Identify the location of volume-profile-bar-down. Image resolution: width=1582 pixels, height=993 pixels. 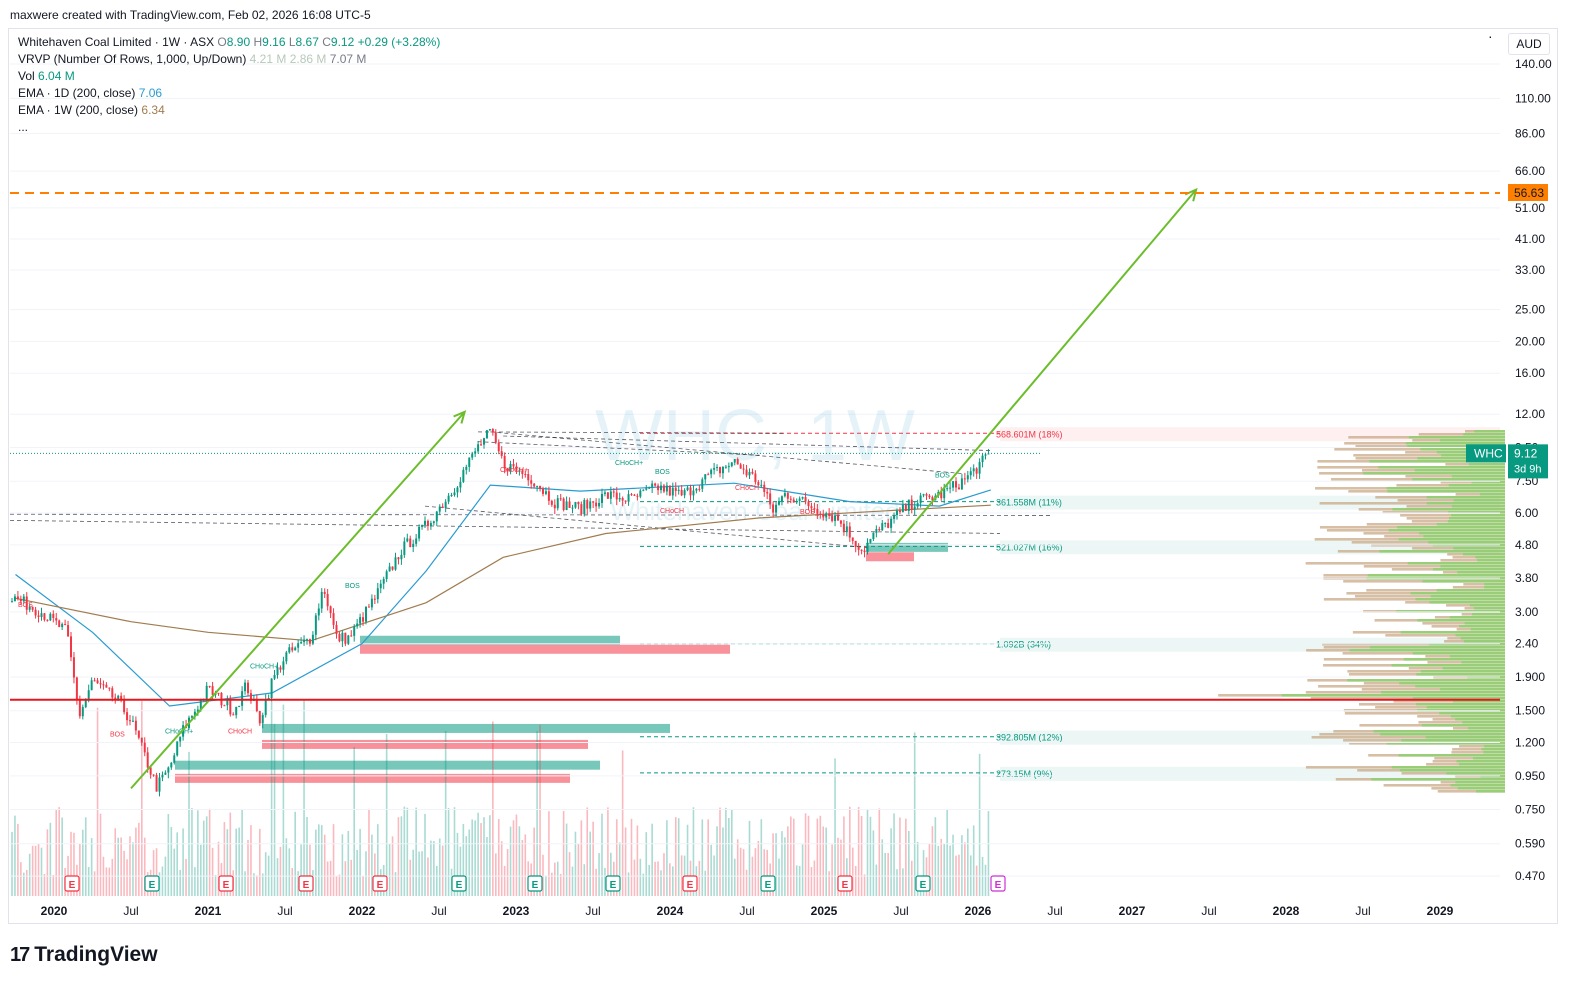
(1419, 449).